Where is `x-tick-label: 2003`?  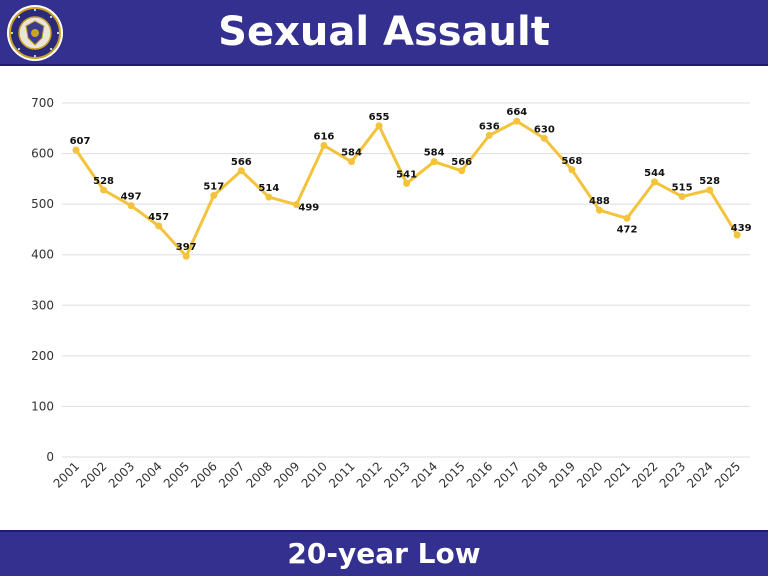
x-tick-label: 2003 is located at coordinates (121, 474).